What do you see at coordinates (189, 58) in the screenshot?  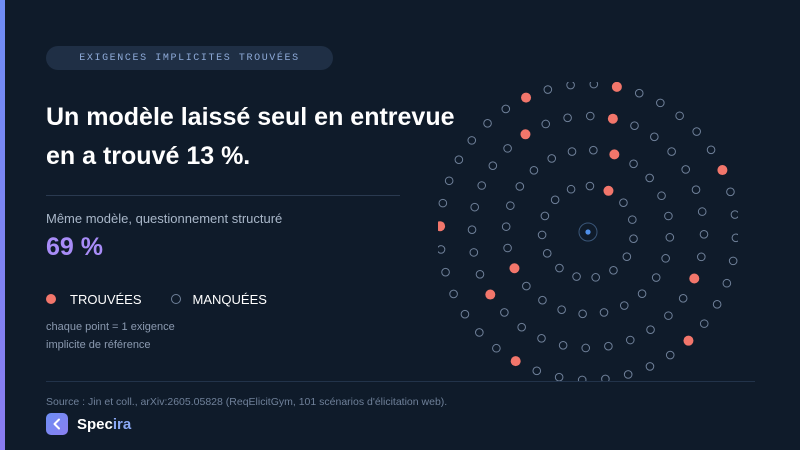 I see `section-tag: EXIGENCES IMPLICITES TROUVÉES` at bounding box center [189, 58].